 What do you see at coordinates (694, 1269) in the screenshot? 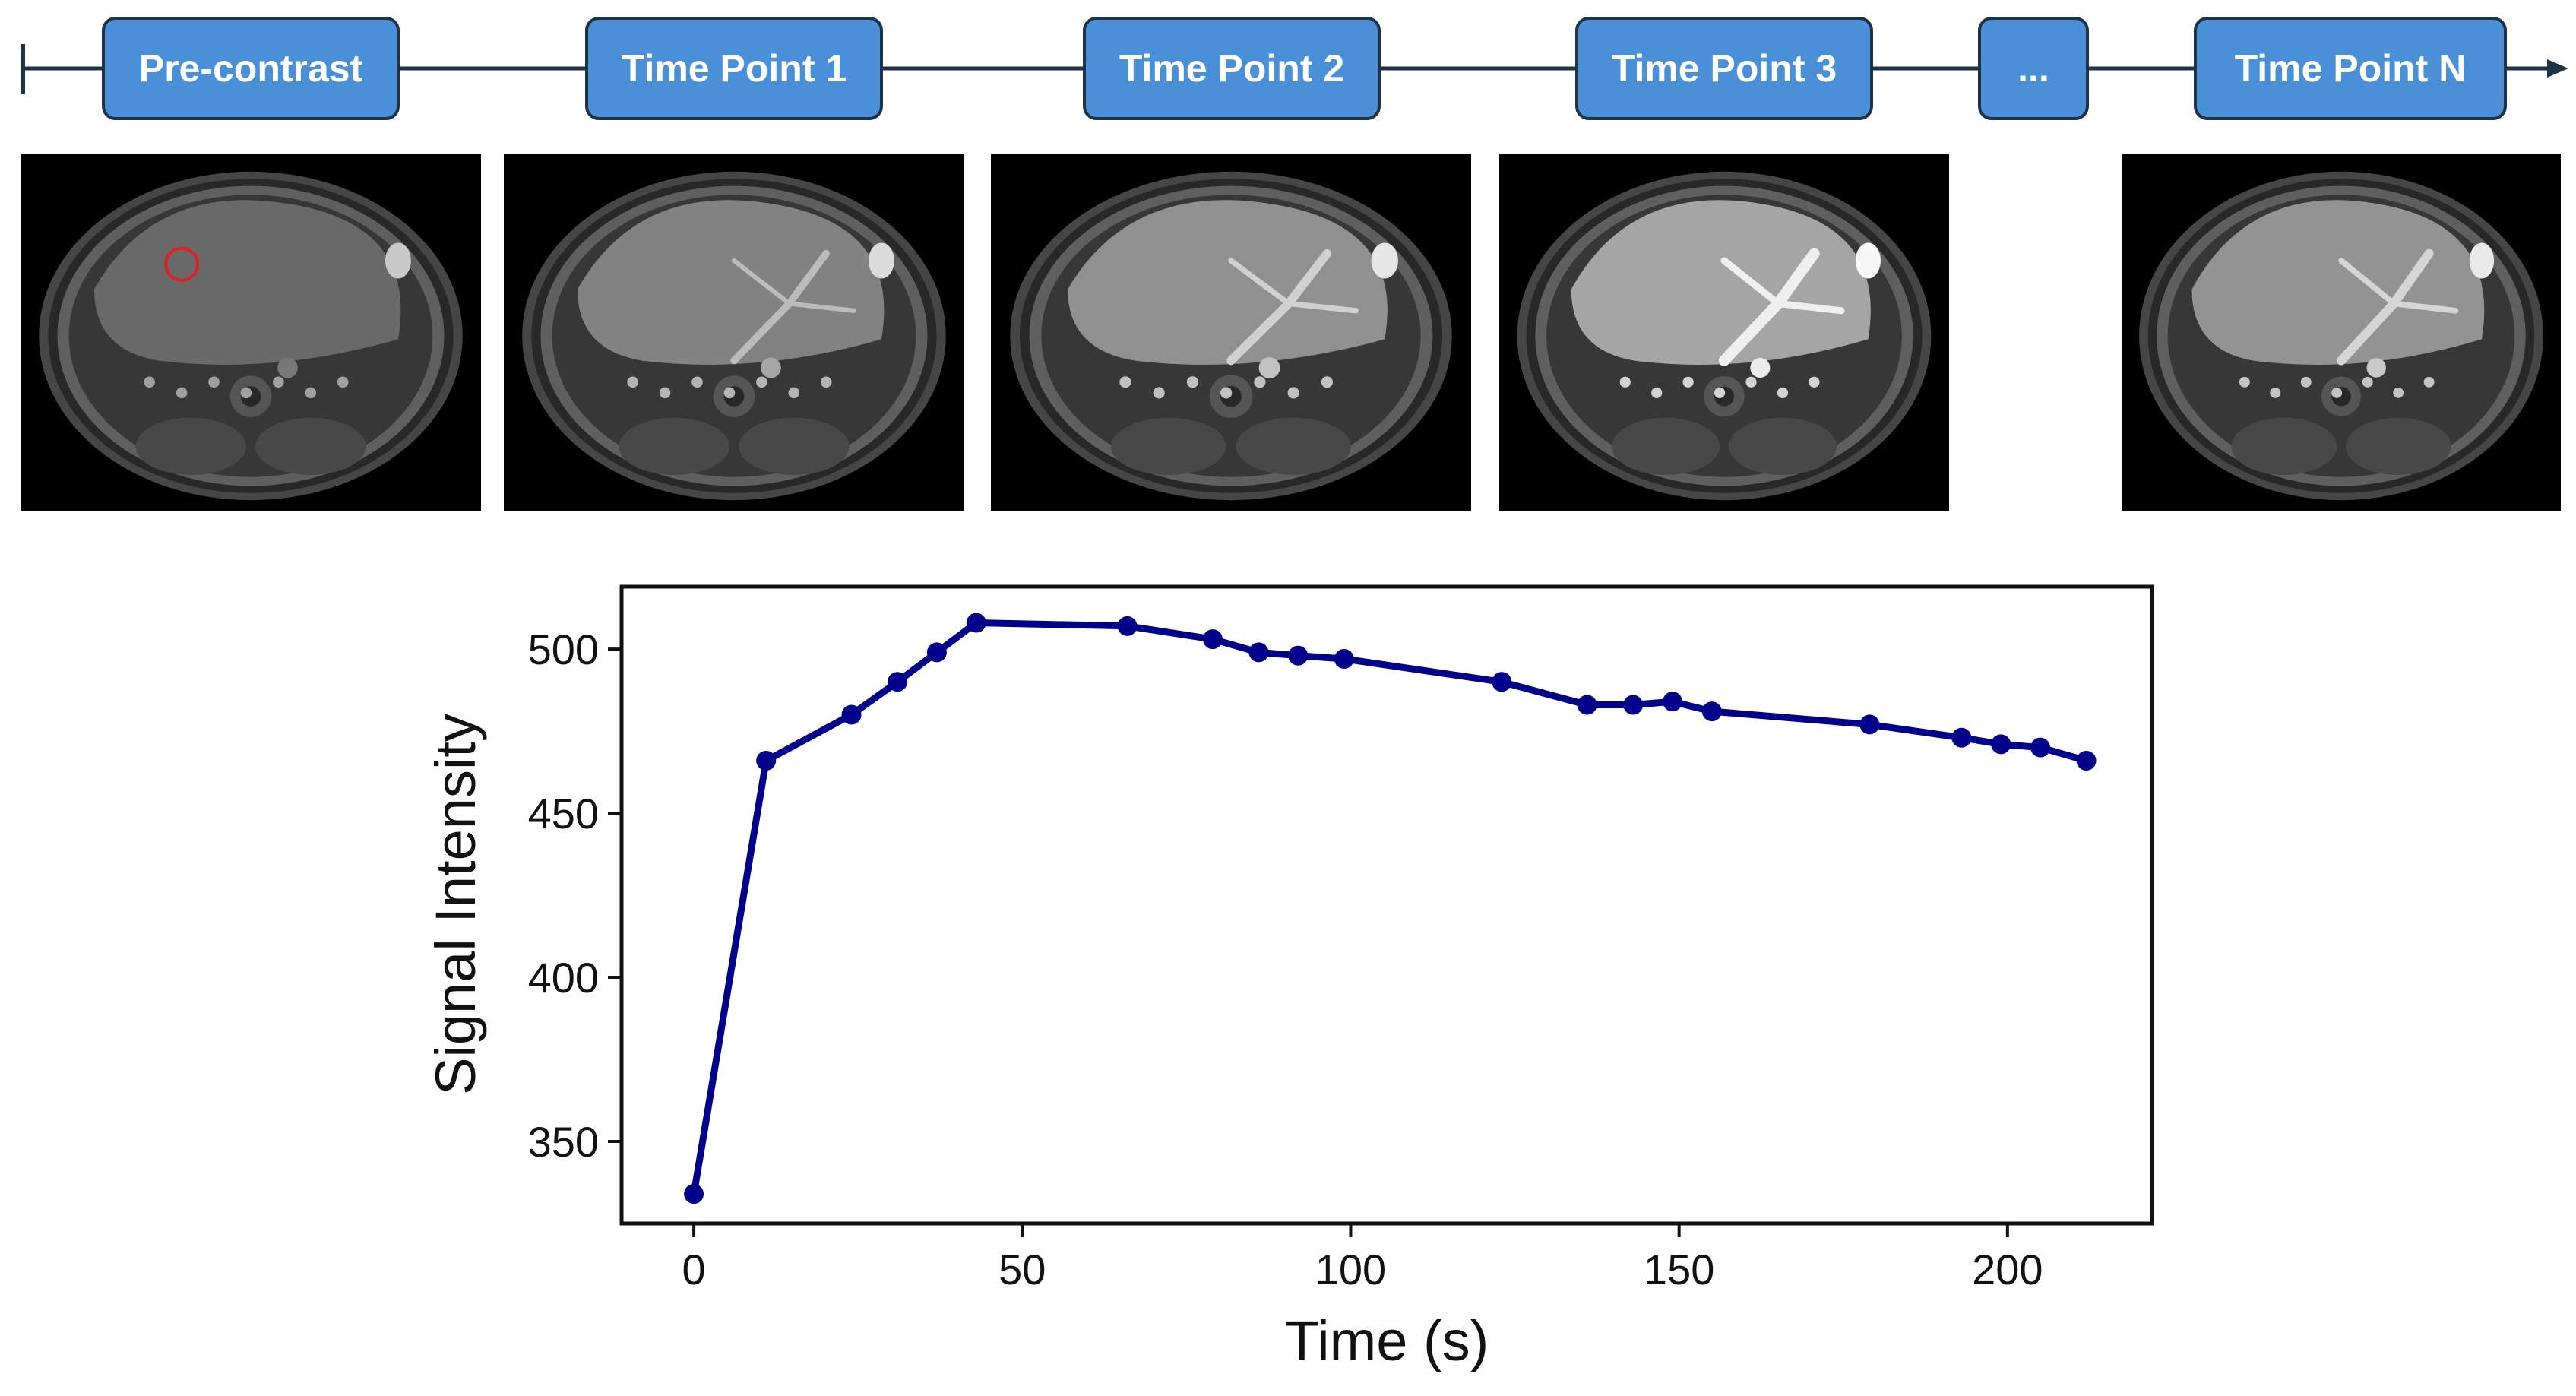
I see `x-tick-label: 0` at bounding box center [694, 1269].